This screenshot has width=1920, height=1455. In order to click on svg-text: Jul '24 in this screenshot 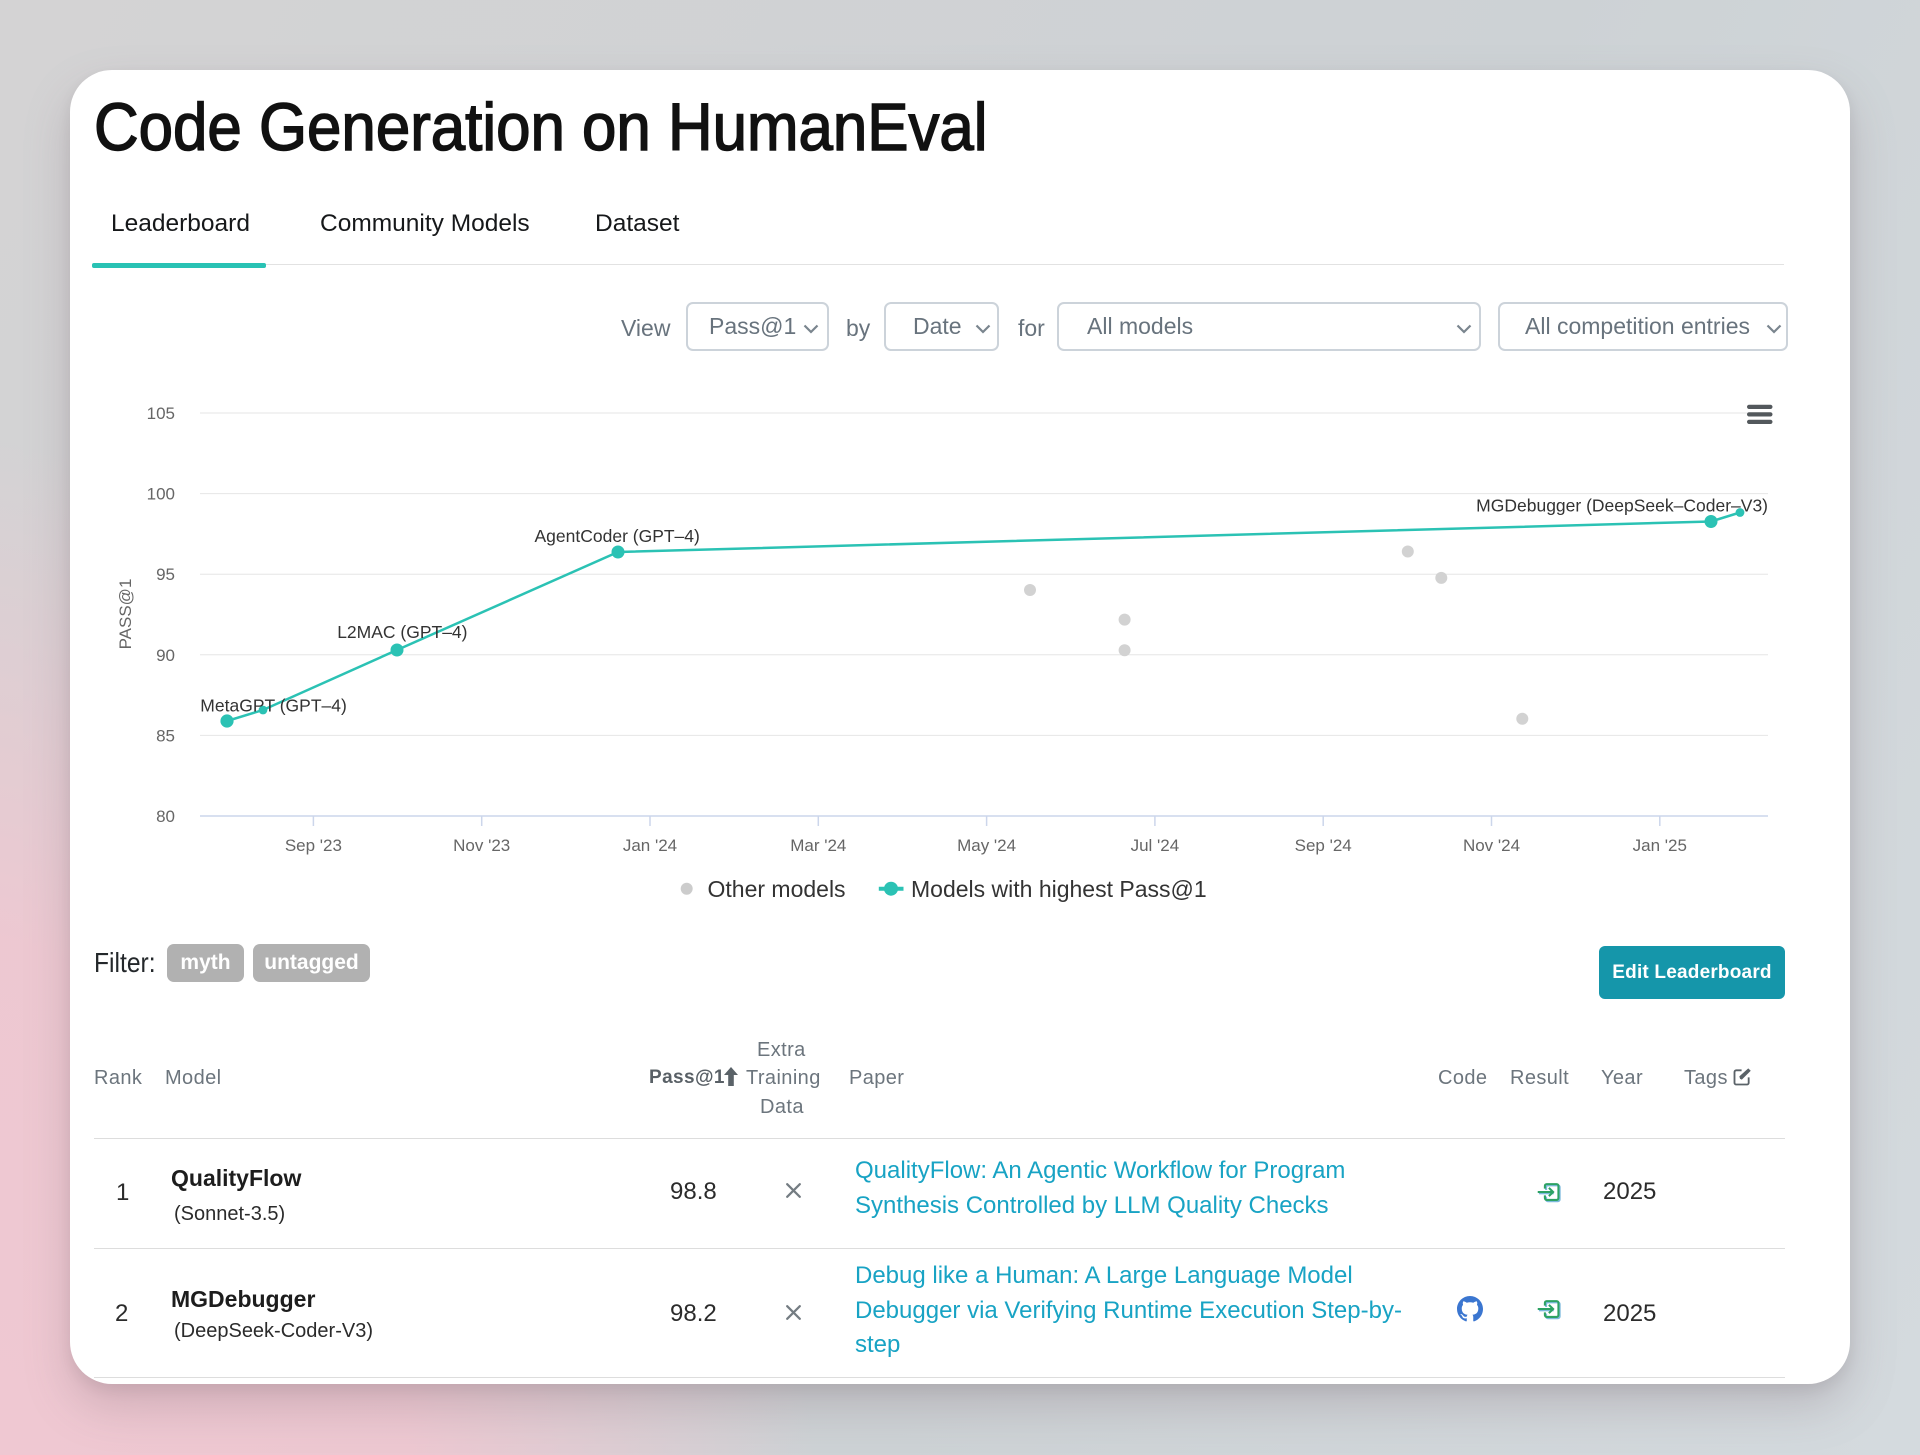, I will do `click(1155, 845)`.